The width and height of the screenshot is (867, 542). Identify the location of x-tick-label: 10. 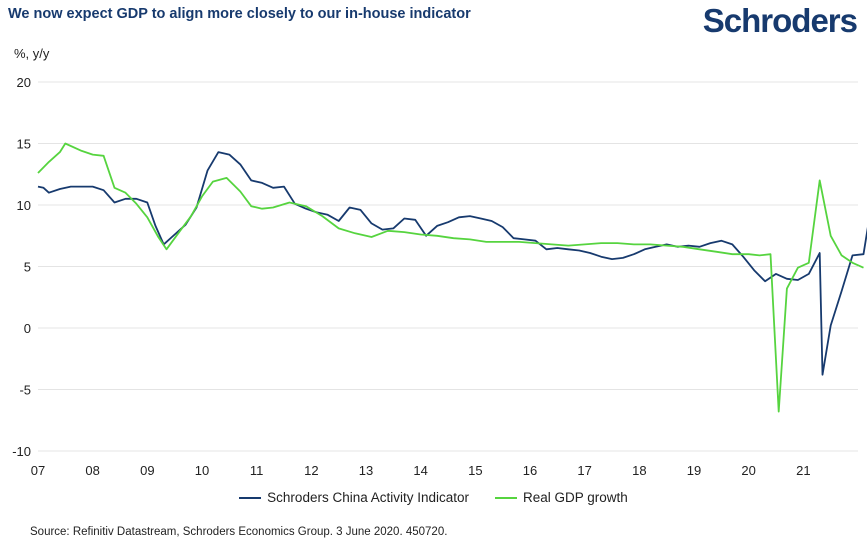
(202, 470).